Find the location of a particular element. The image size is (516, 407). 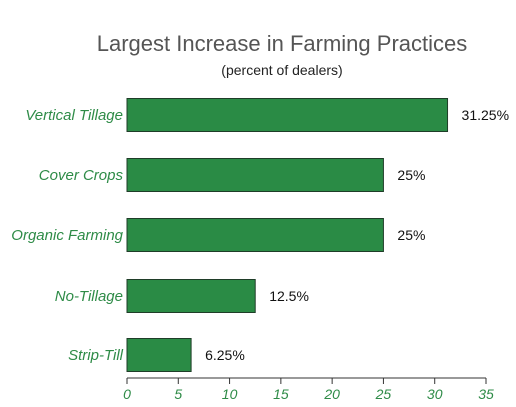

data-label: 31.25% is located at coordinates (485, 115).